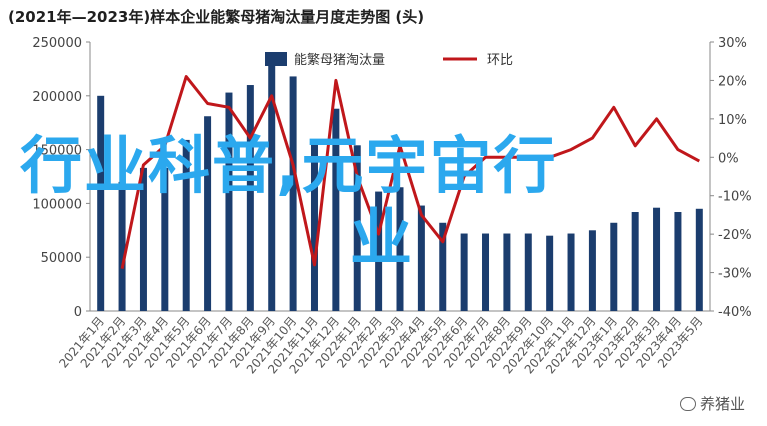 The width and height of the screenshot is (767, 426). Describe the element at coordinates (735, 312) in the screenshot. I see `right-tick-label: -40%` at that location.